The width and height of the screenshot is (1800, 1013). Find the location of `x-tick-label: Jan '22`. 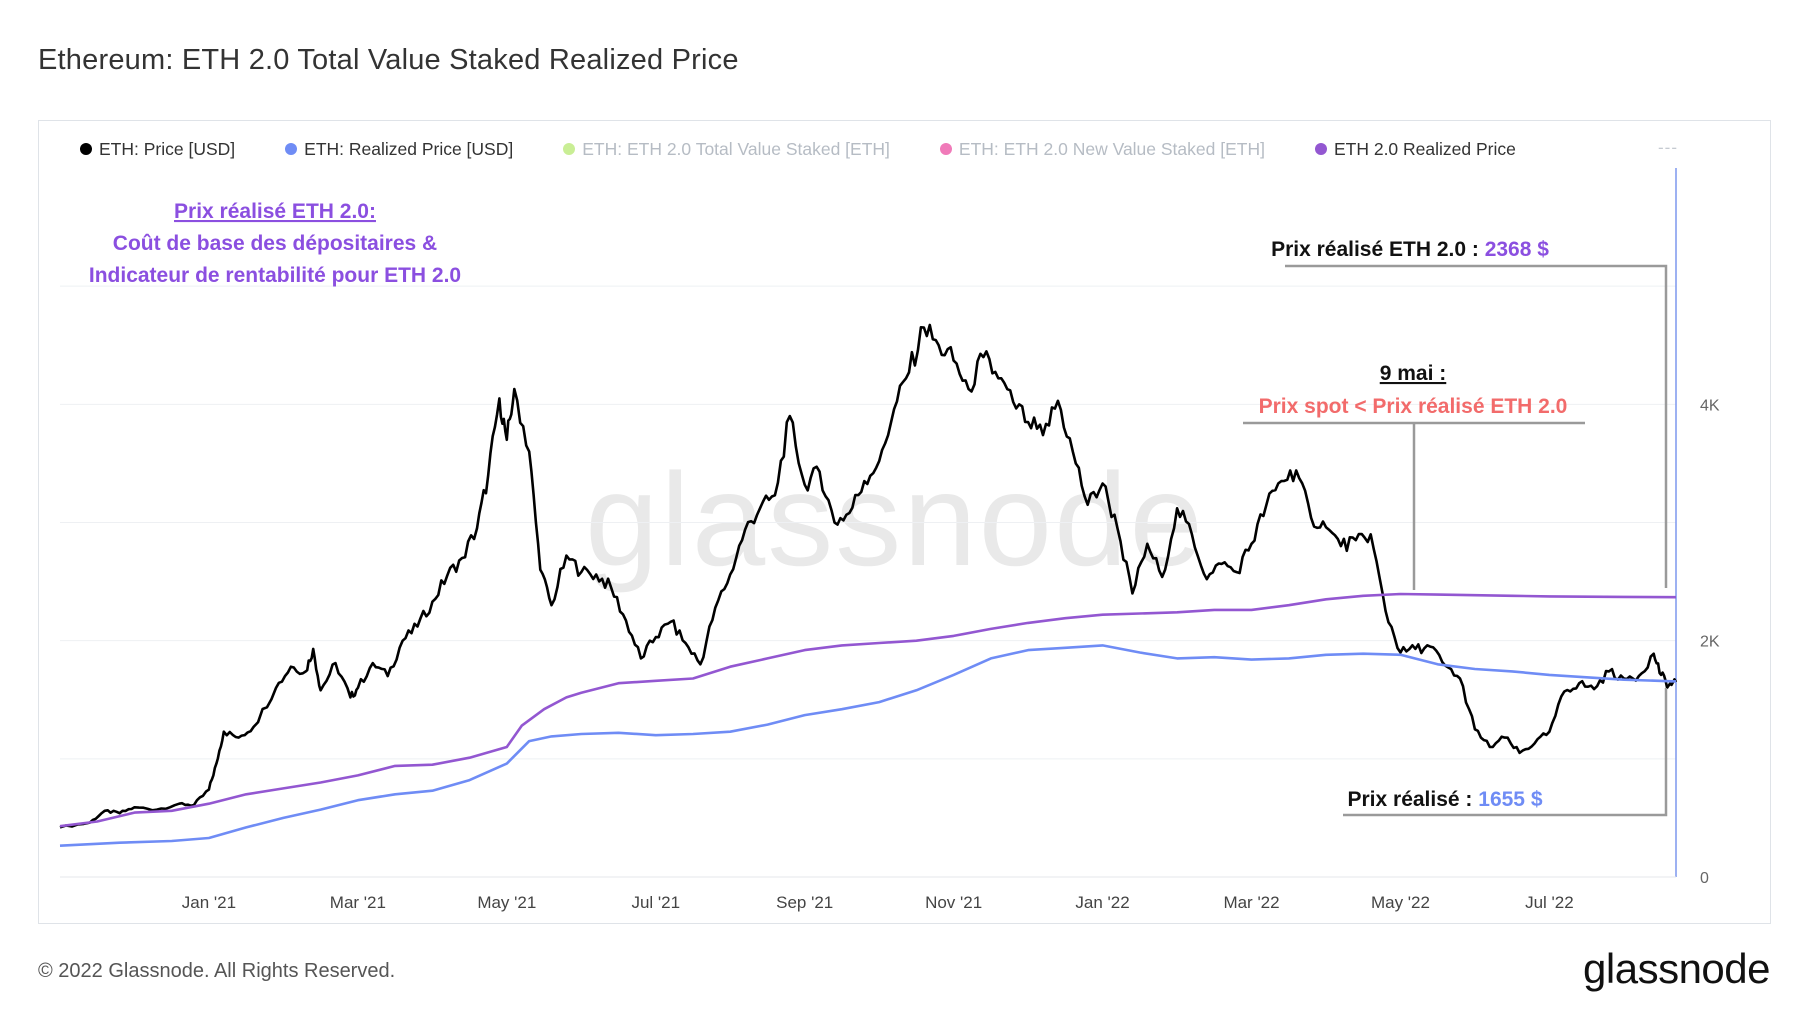

x-tick-label: Jan '22 is located at coordinates (1102, 902).